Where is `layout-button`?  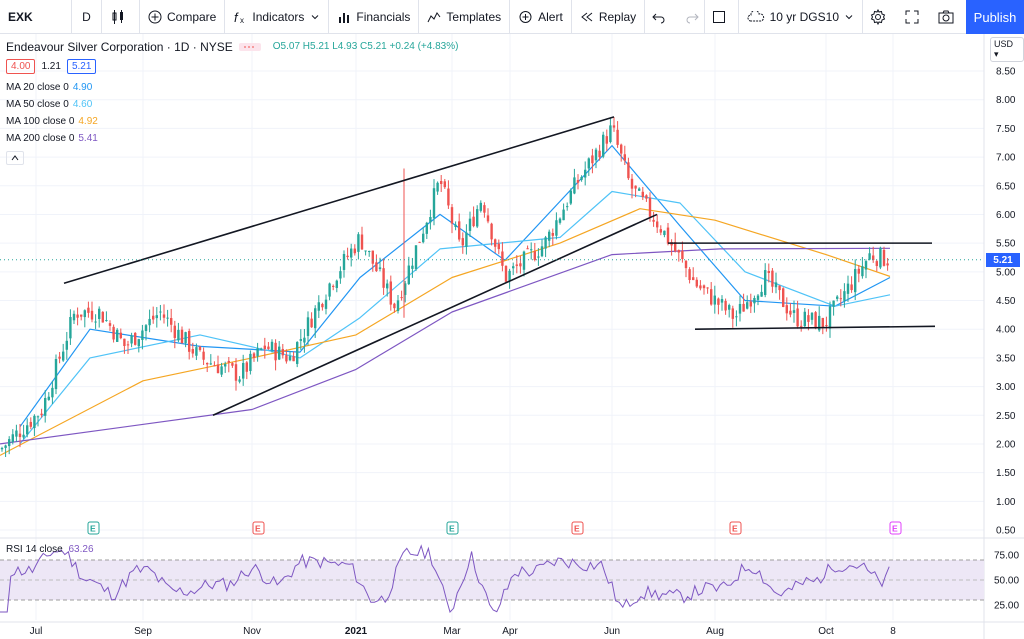 layout-button is located at coordinates (720, 17).